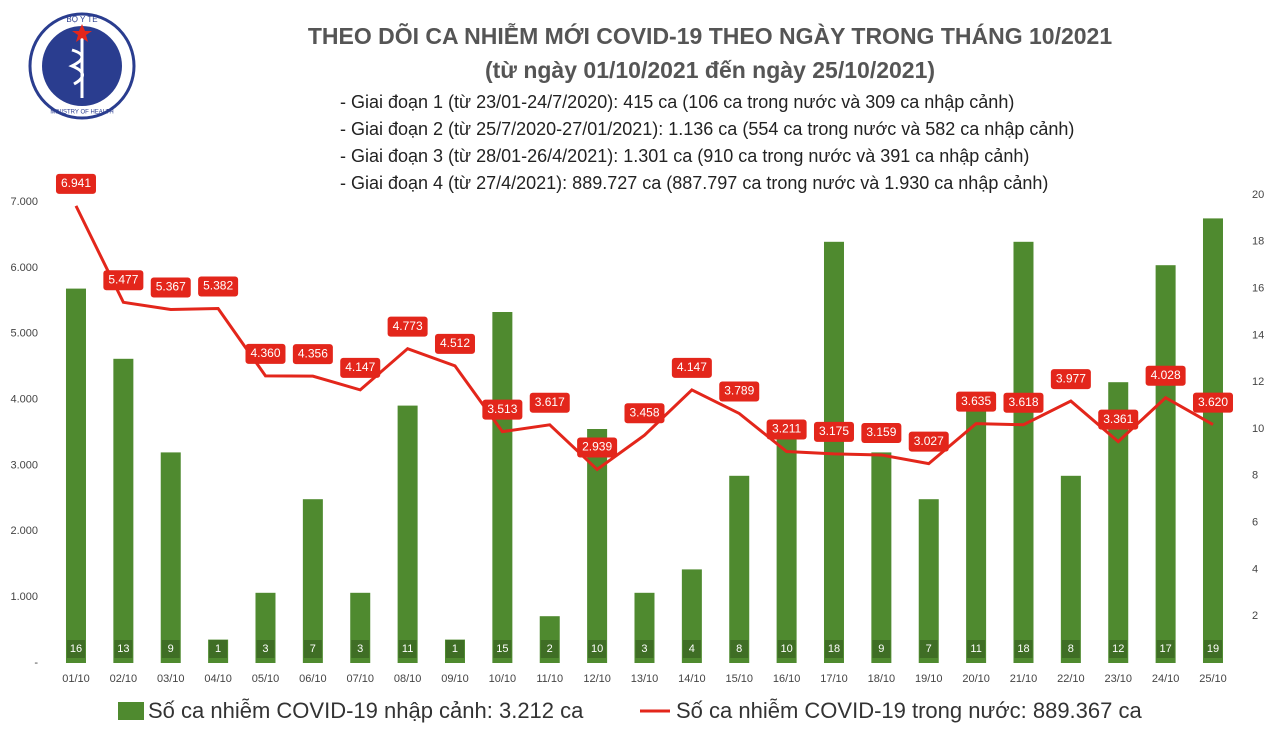 This screenshot has width=1280, height=730. I want to click on x-tick-label: 03/10, so click(171, 679).